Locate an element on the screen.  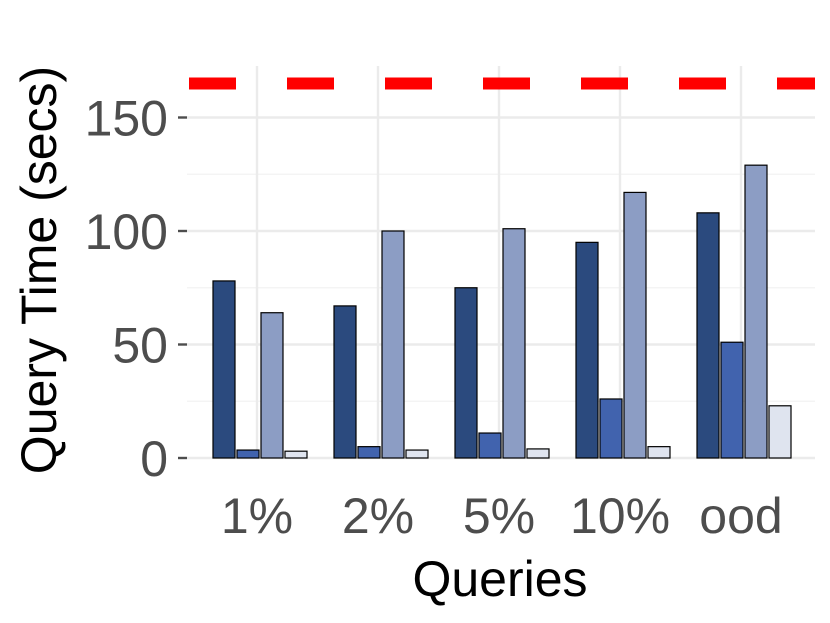
x-axis-title: Queries is located at coordinates (499, 579).